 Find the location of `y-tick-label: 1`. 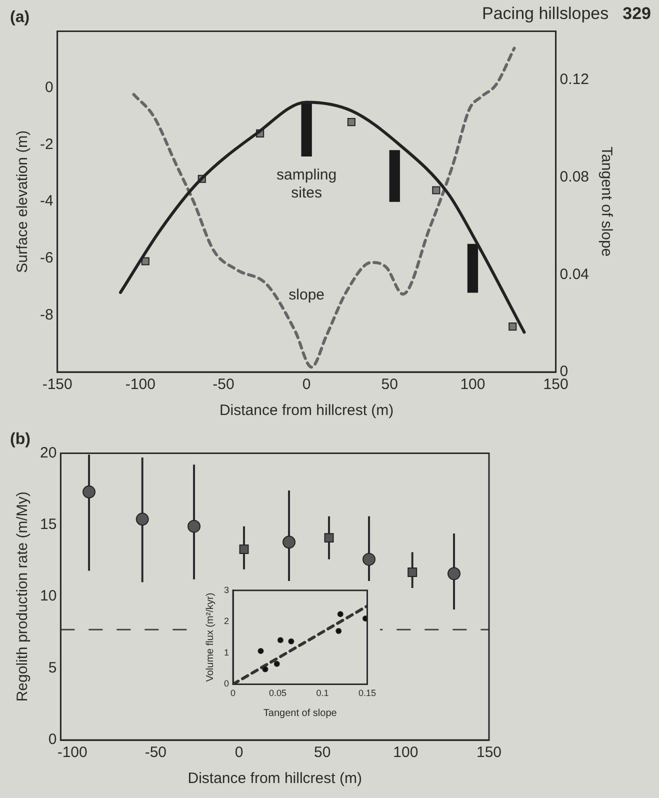

y-tick-label: 1 is located at coordinates (227, 652).